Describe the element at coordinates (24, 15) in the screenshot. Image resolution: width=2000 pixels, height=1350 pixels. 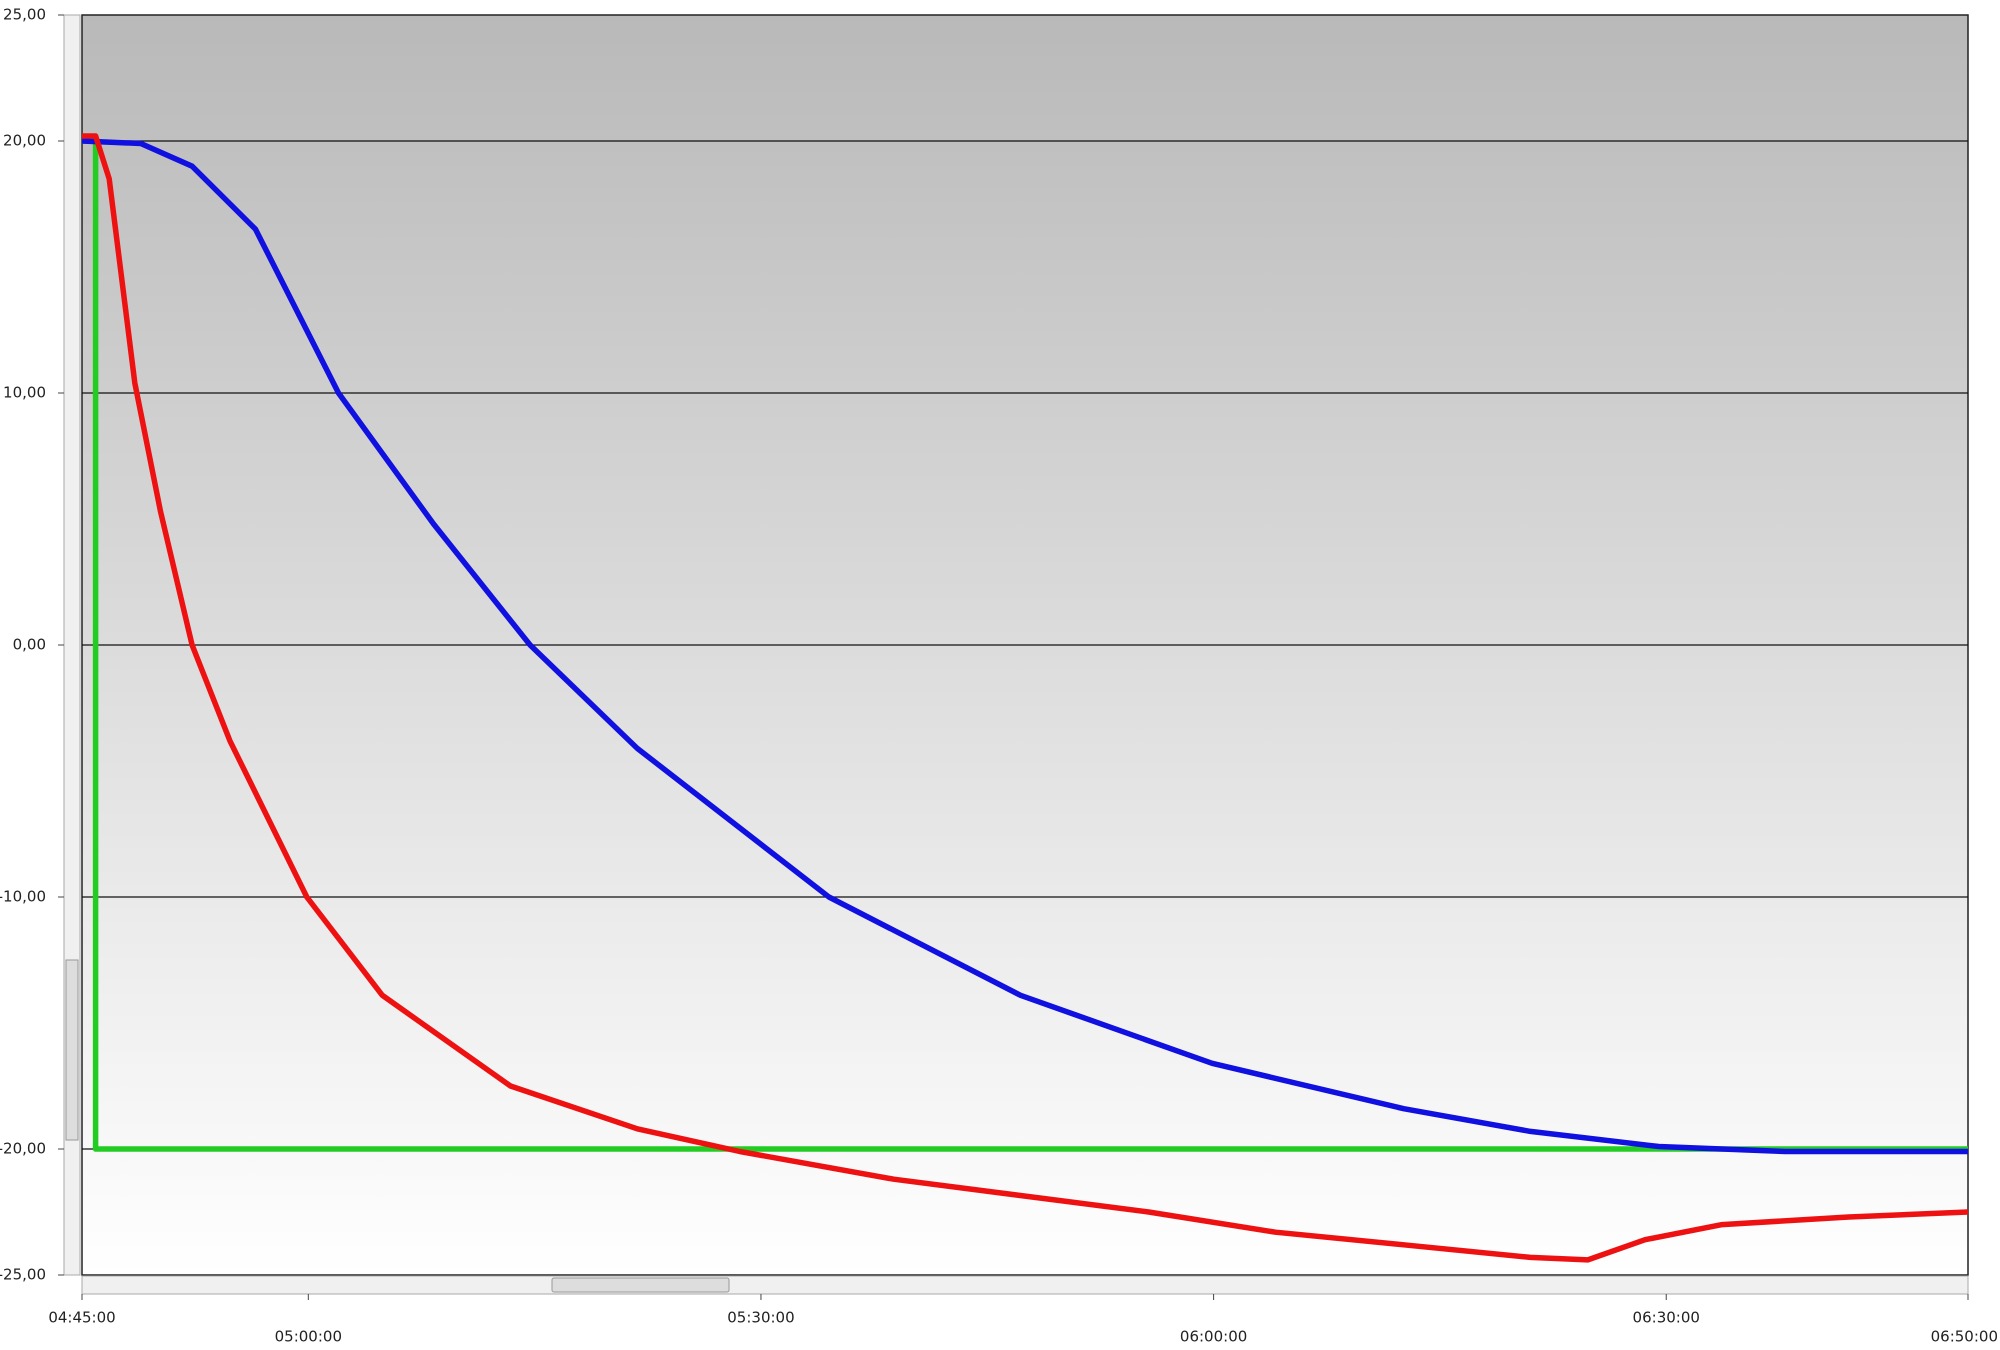
I see `y-tick-label: 25,00` at that location.